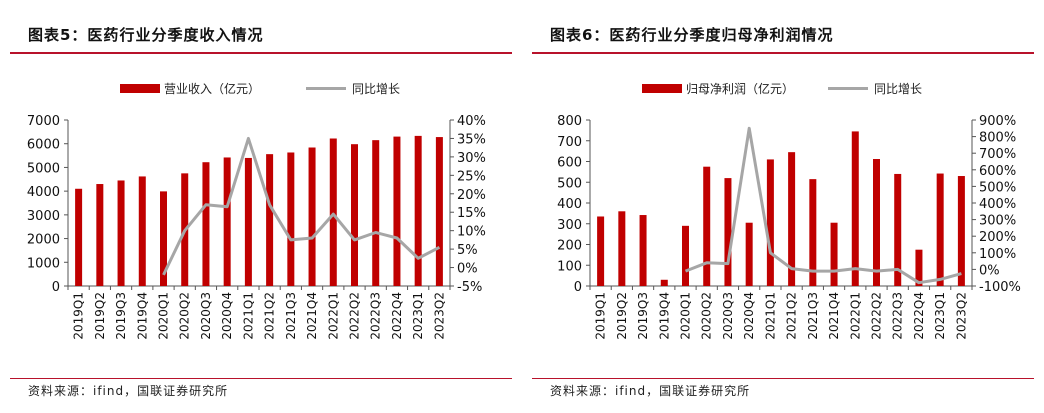 This screenshot has height=413, width=1044. What do you see at coordinates (782, 88) in the screenshot?
I see `legend: 归母净利润（亿元） 同比增长` at bounding box center [782, 88].